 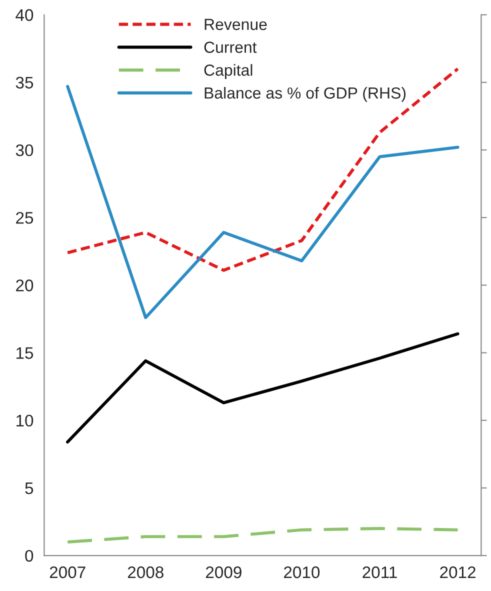 I want to click on line-series, so click(x=263, y=535).